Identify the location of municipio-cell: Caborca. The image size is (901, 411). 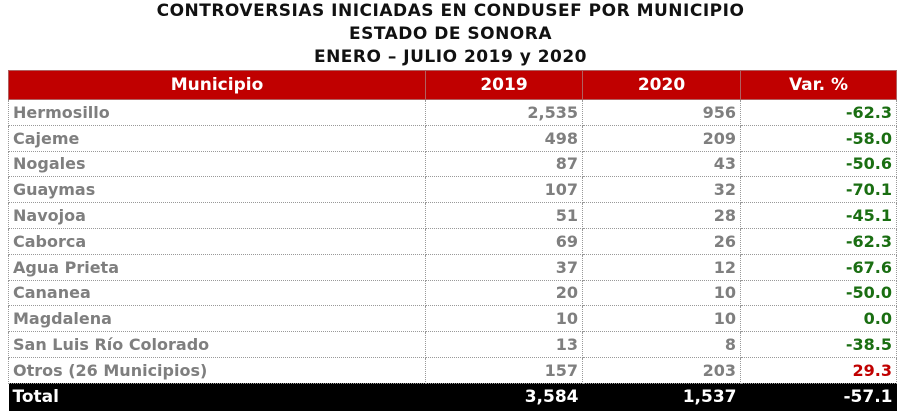
(217, 241).